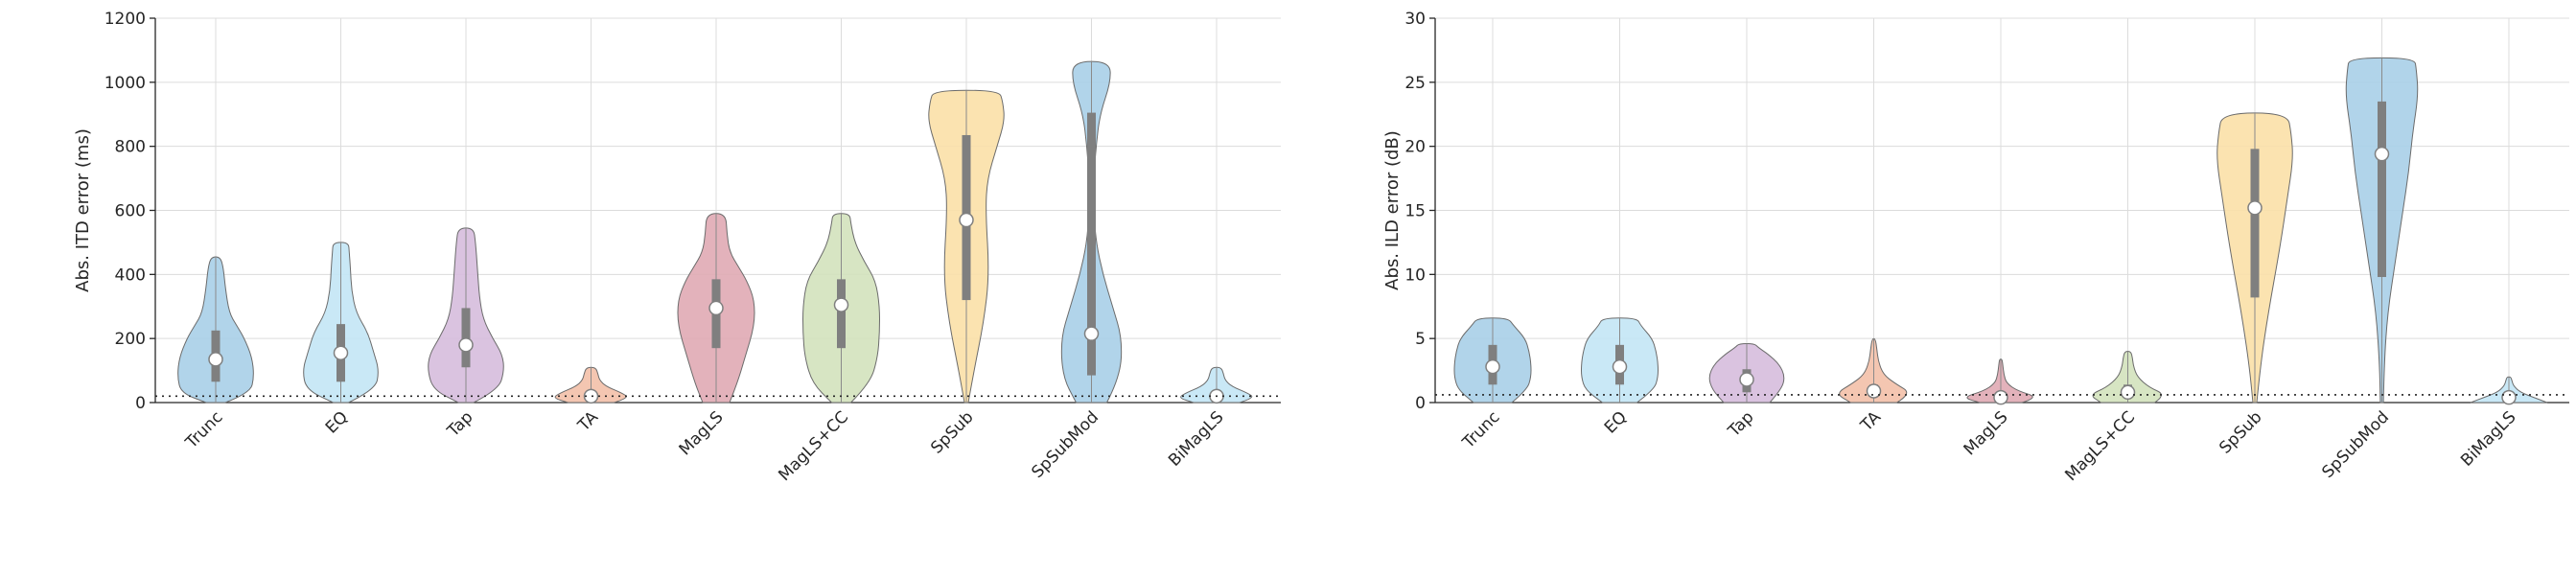 This screenshot has width=2576, height=577. I want to click on ild-median-magls-plus-cc, so click(2128, 392).